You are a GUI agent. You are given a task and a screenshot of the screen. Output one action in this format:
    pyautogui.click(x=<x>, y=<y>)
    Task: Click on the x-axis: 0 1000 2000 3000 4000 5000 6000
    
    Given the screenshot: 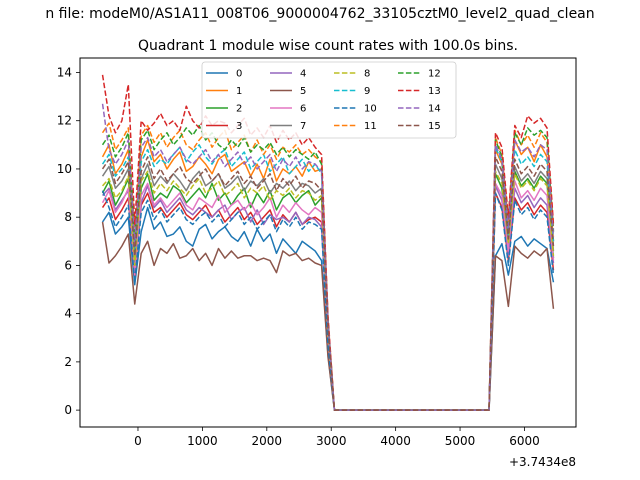 What is the action you would take?
    pyautogui.click(x=337, y=437)
    